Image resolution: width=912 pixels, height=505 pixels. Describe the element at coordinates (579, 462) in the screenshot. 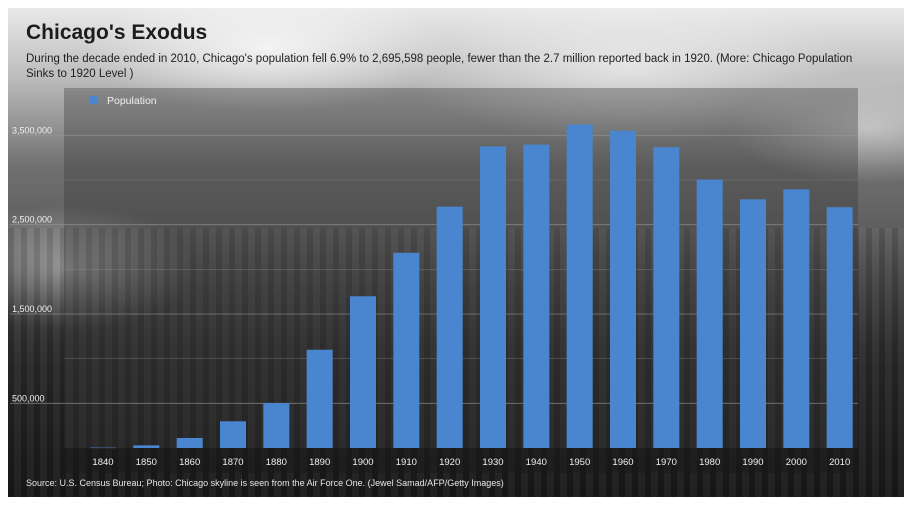

I see `x-tick-label: 1950` at that location.